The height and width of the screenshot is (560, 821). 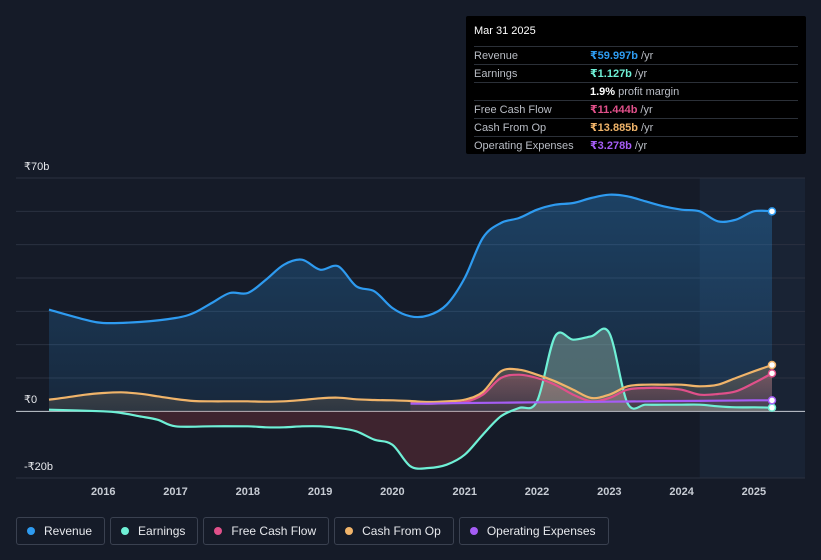 What do you see at coordinates (410, 383) in the screenshot?
I see `cash-from-op-line` at bounding box center [410, 383].